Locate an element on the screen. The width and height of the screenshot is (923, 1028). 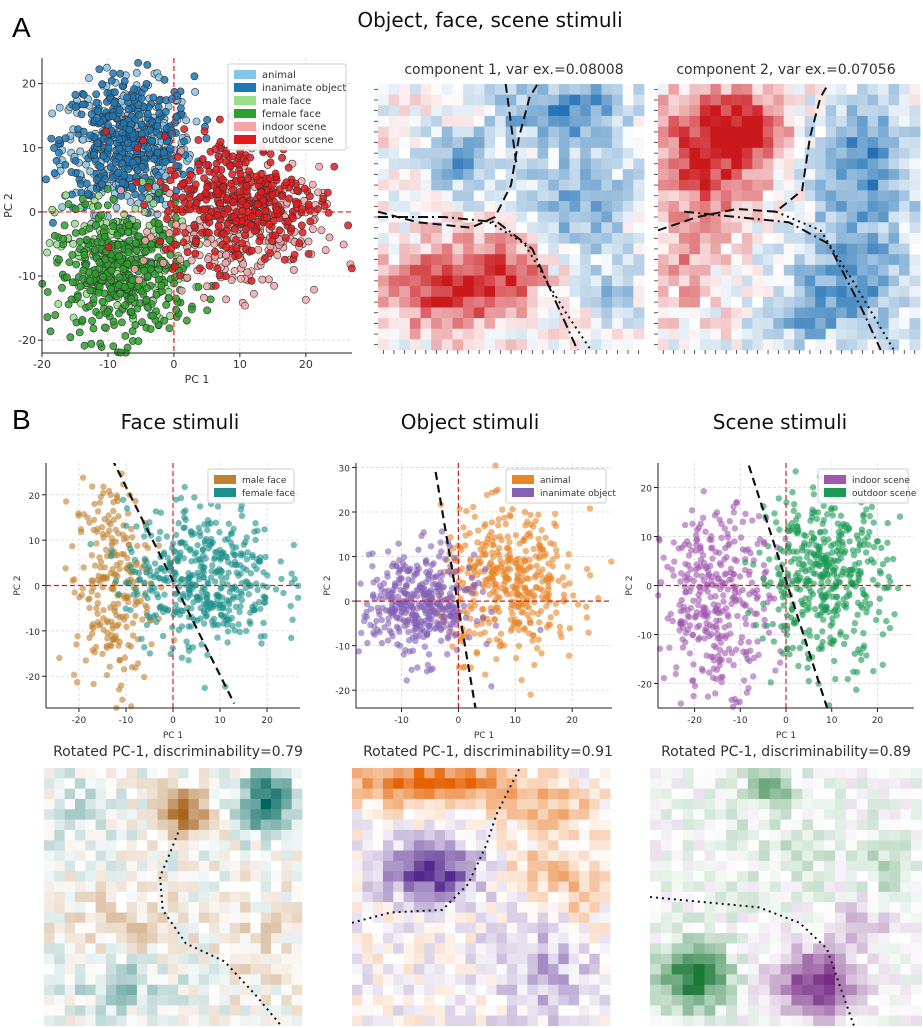
x-tick-label: 0 is located at coordinates (173, 721).